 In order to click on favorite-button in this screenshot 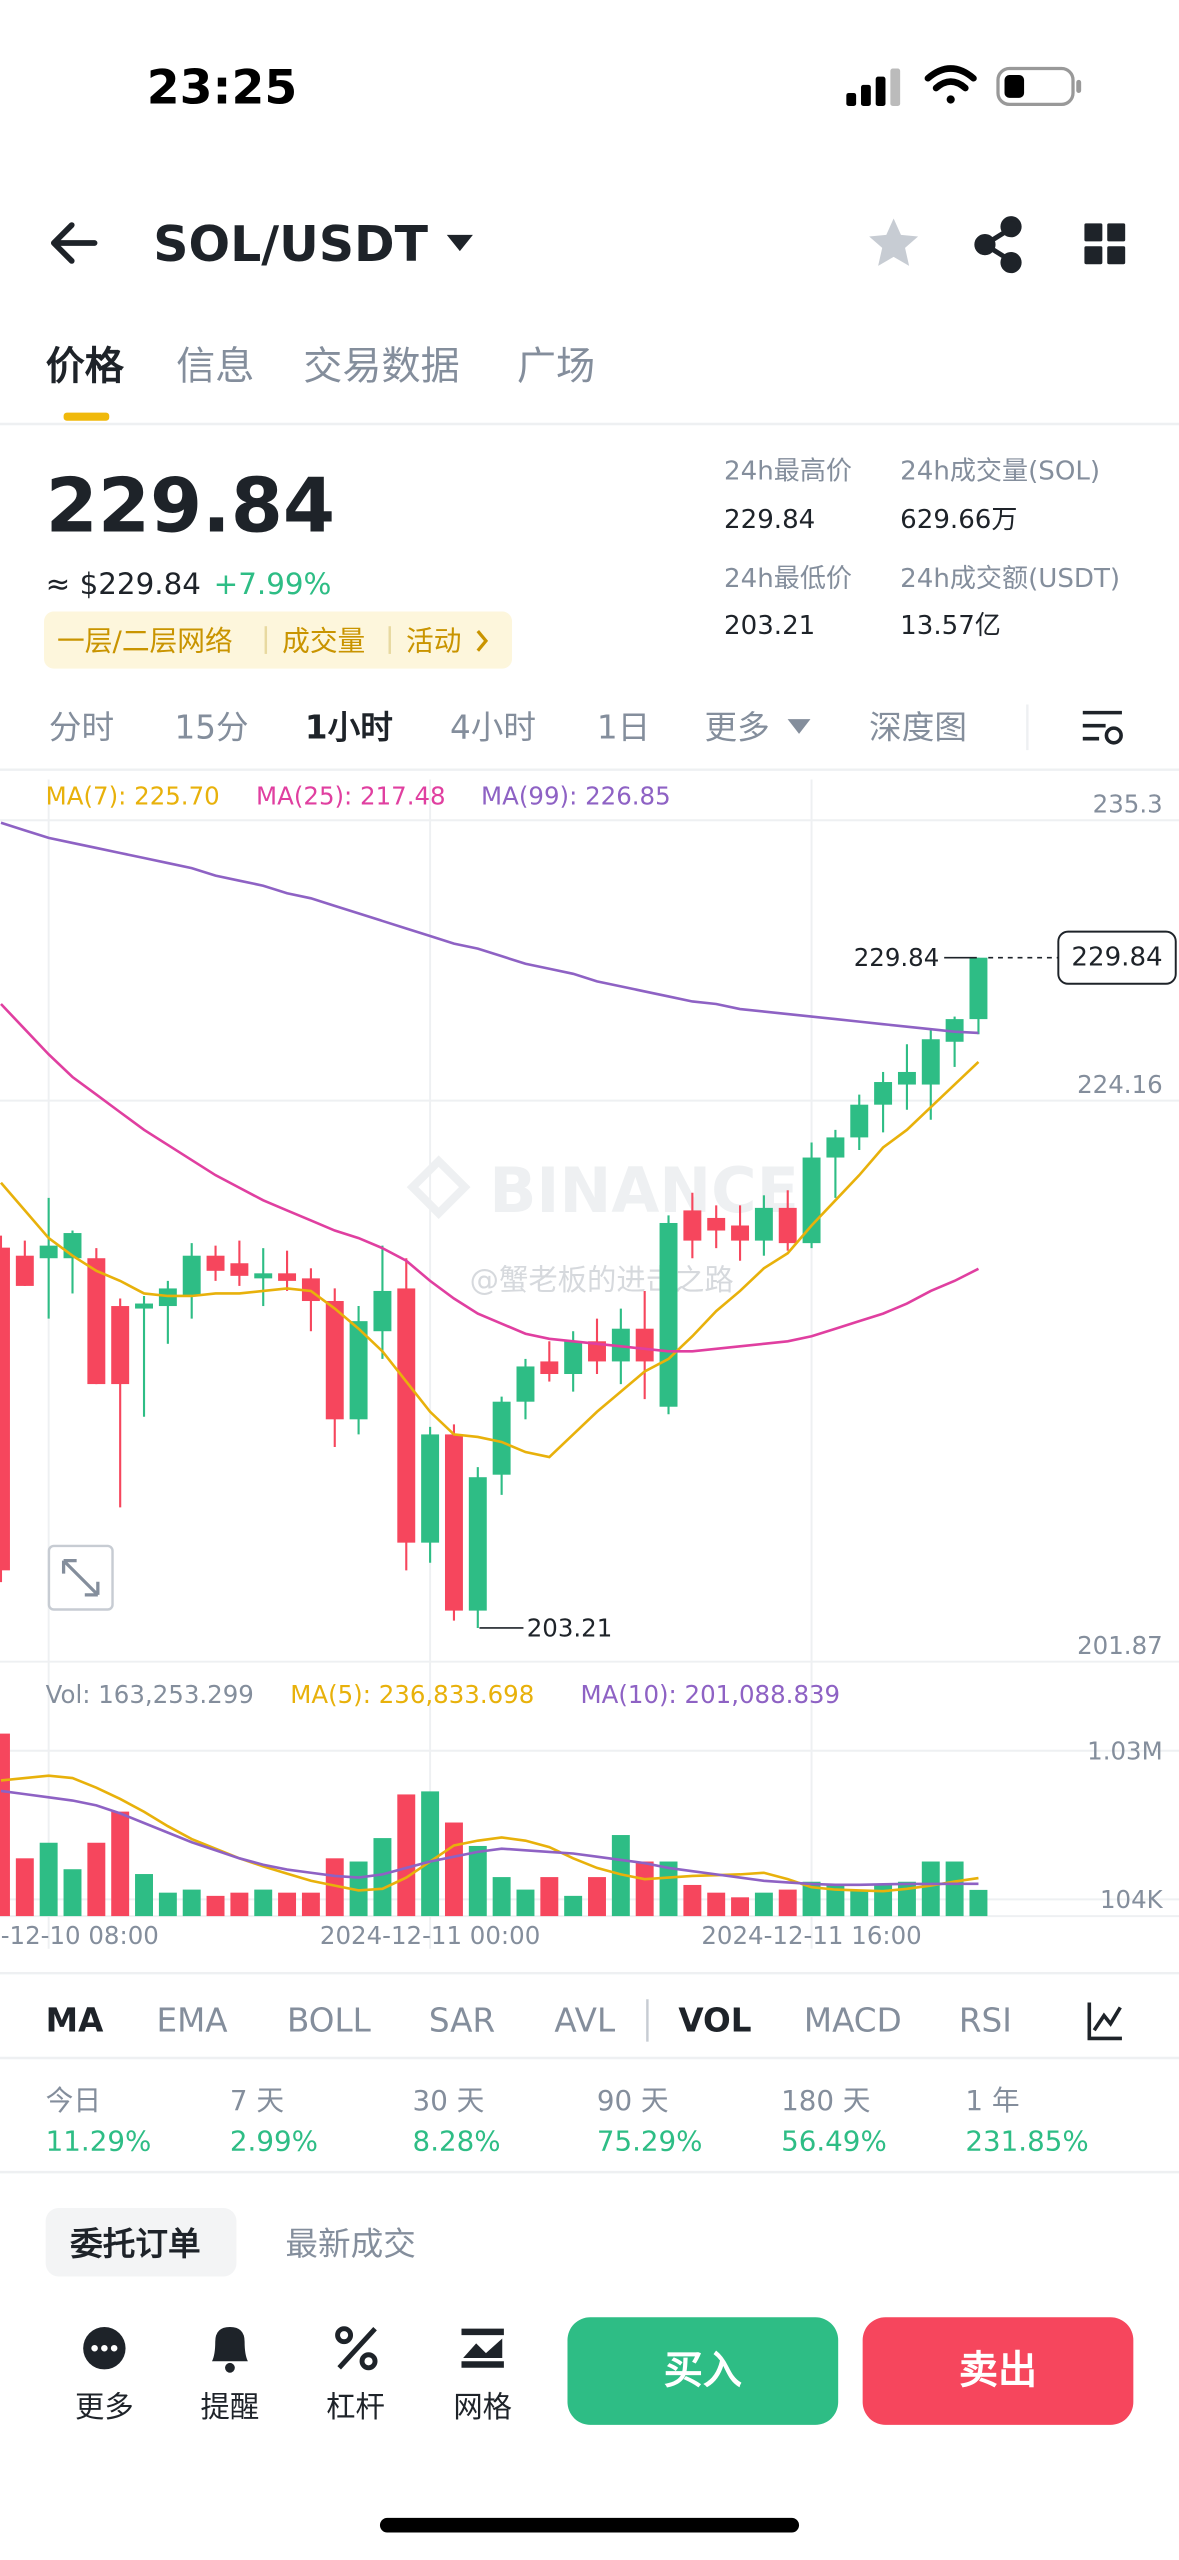, I will do `click(894, 242)`.